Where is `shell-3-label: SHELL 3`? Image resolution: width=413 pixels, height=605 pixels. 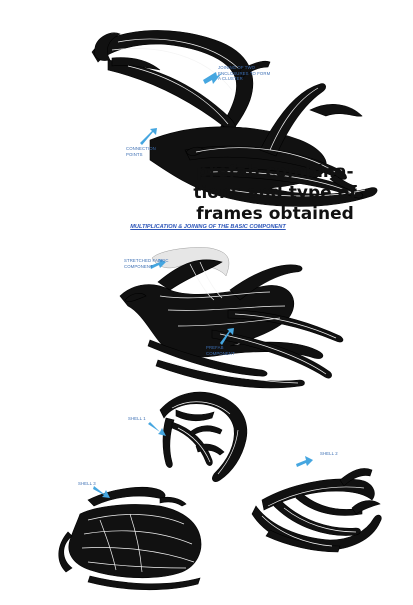
shell-3-label: SHELL 3 is located at coordinates (87, 483).